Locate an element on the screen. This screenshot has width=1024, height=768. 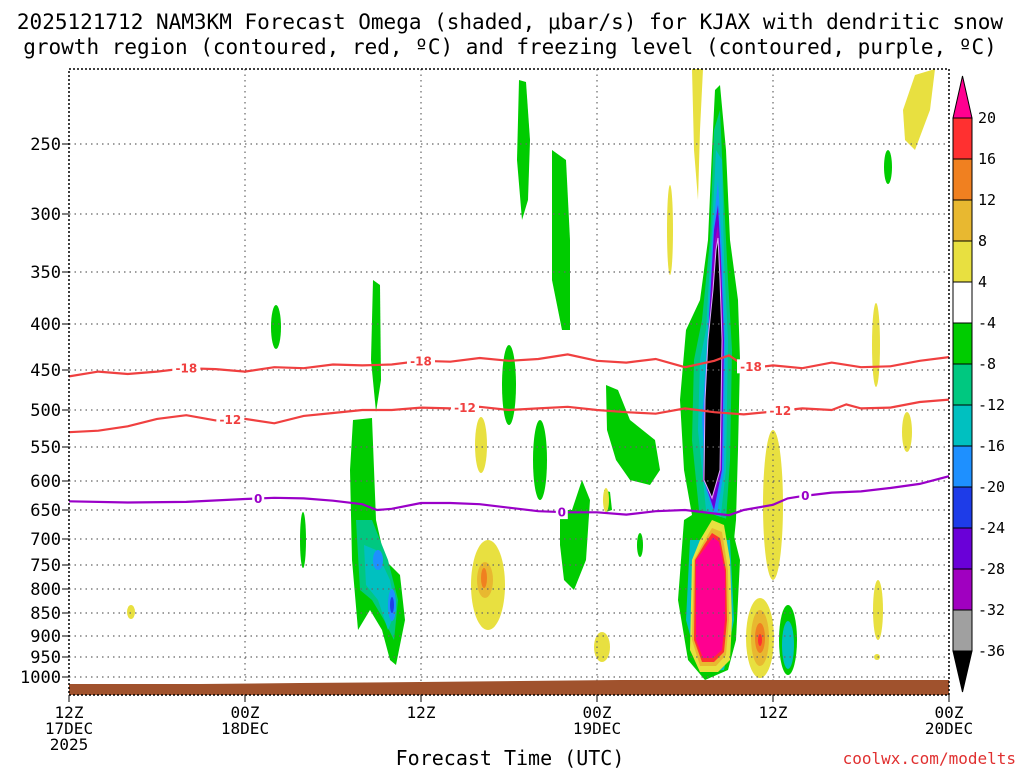
colorbar-label: 20 is located at coordinates (987, 118).